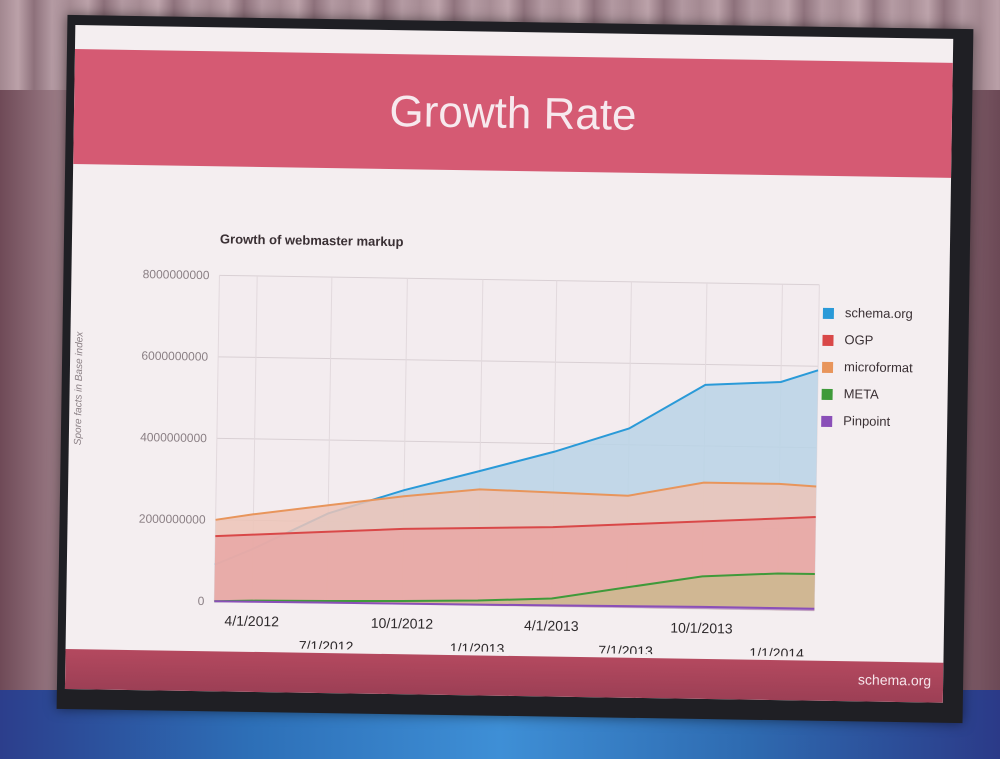 The height and width of the screenshot is (759, 1000). I want to click on x-tick-label: 10/1/2012, so click(402, 623).